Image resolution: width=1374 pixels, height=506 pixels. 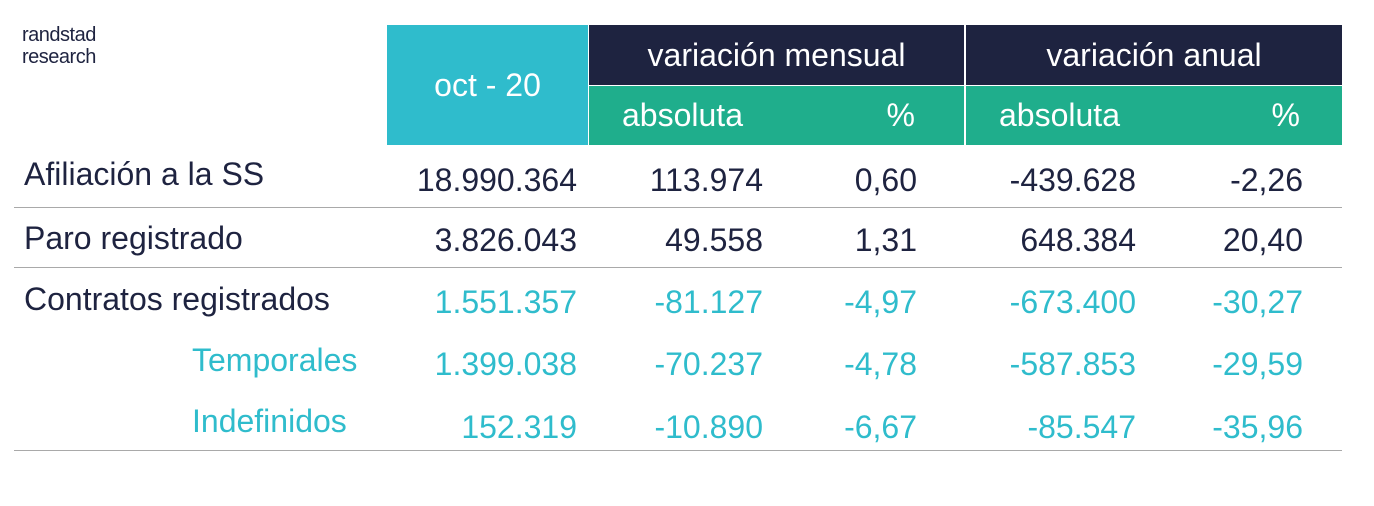 What do you see at coordinates (885, 180) in the screenshot?
I see `cell-value: 0,60` at bounding box center [885, 180].